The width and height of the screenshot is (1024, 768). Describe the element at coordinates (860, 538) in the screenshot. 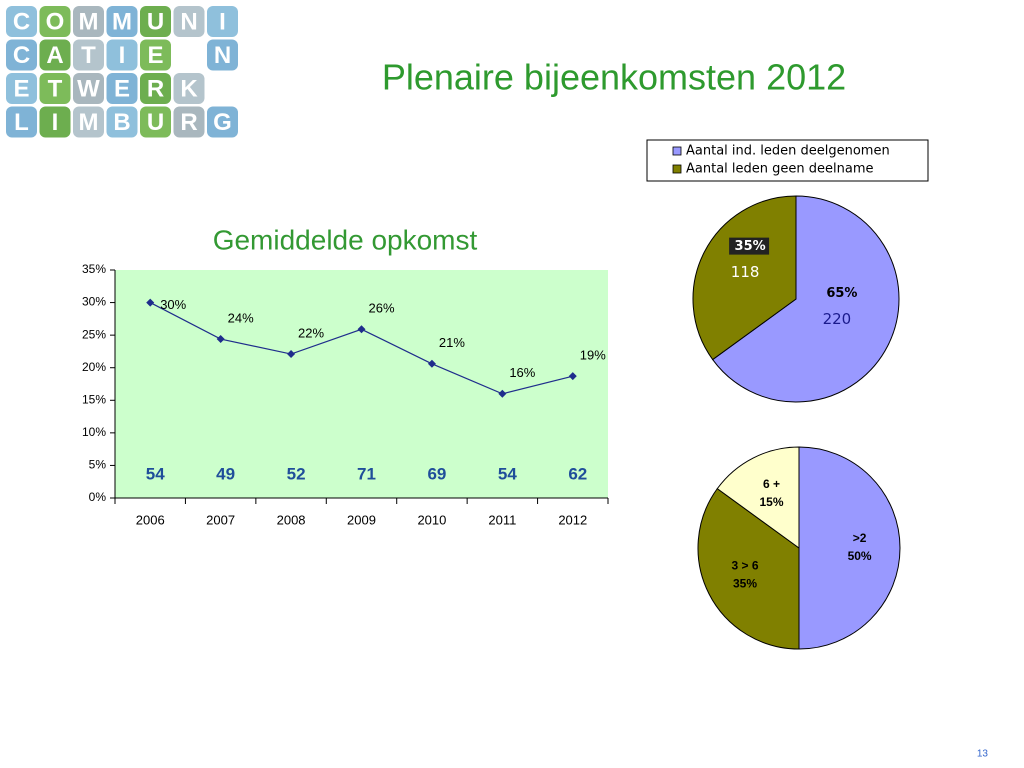

I see `category-label: >2` at that location.